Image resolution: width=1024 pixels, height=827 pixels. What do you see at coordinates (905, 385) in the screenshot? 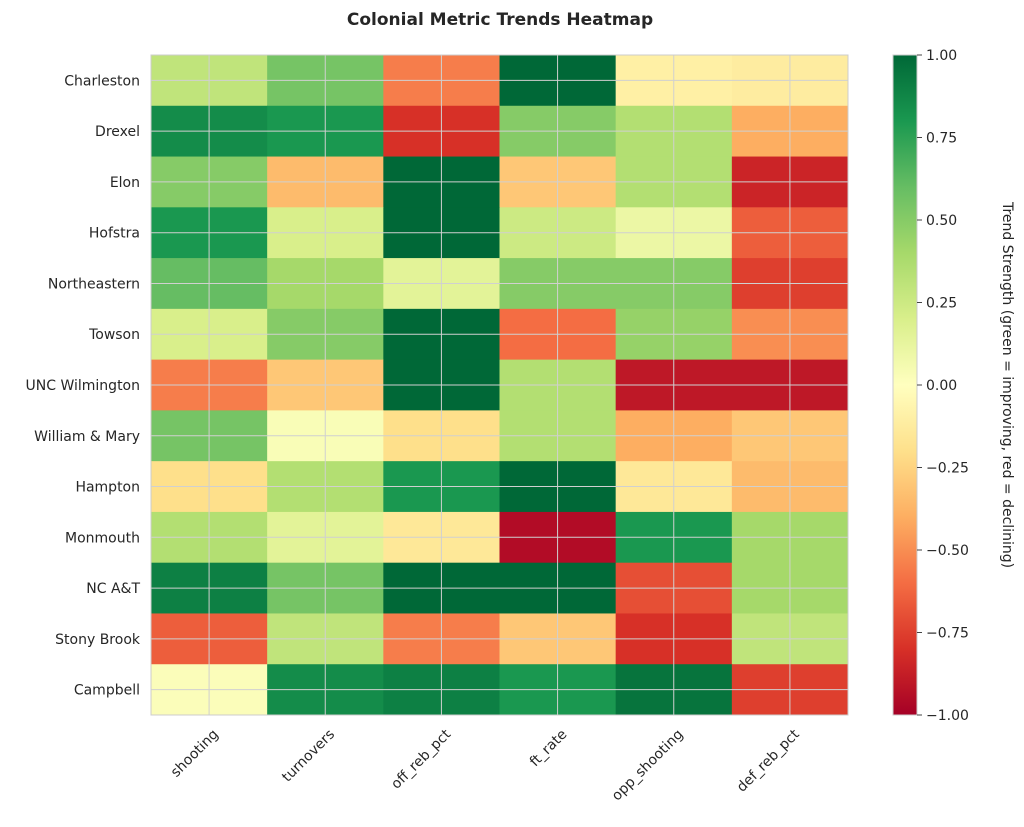
I see `colorbar` at bounding box center [905, 385].